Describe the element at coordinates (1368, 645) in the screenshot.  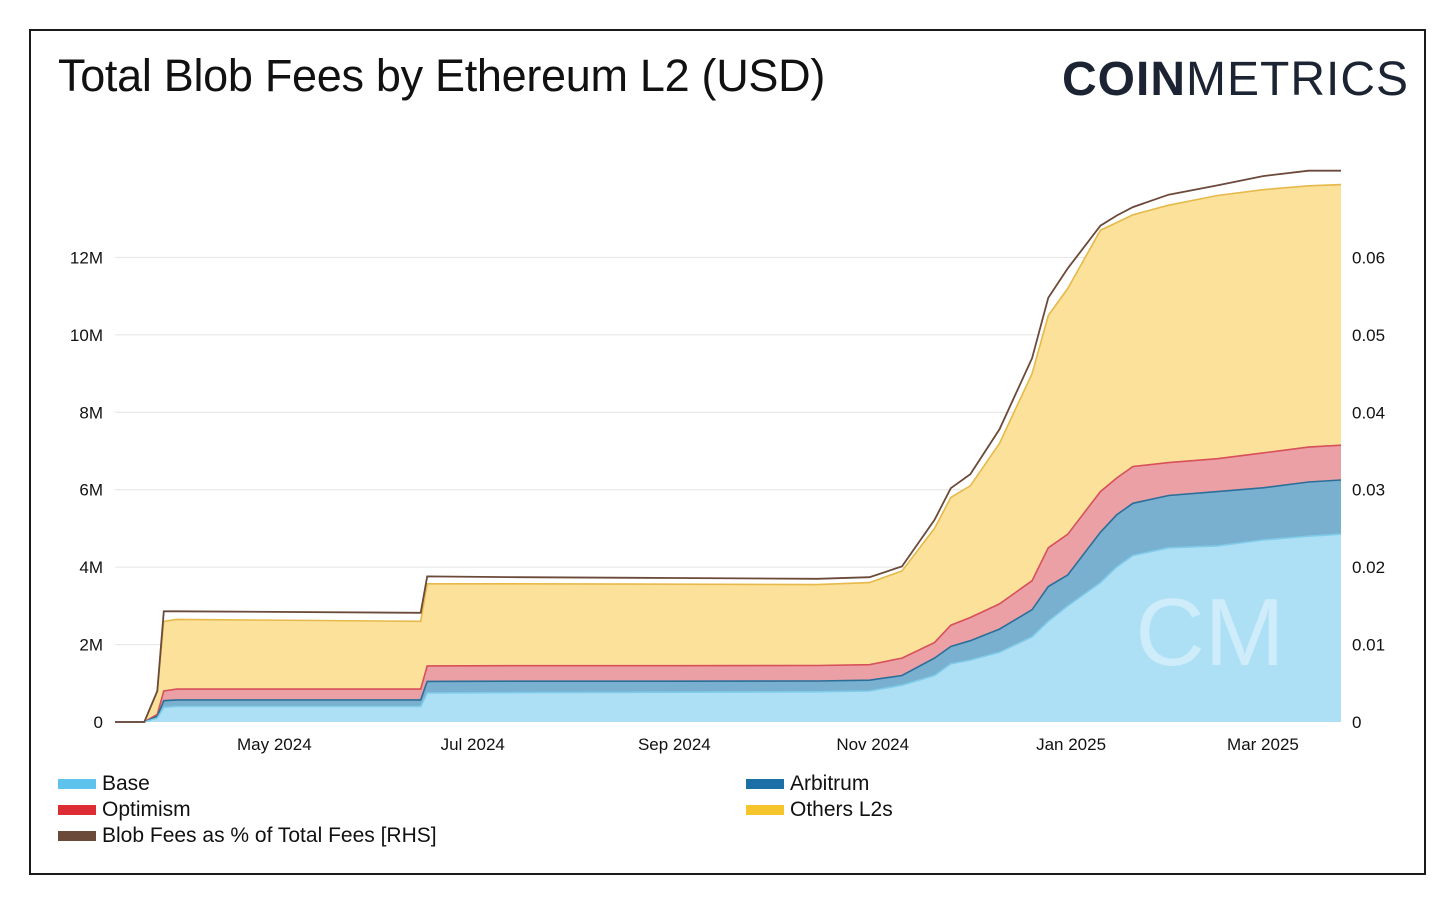
I see `y2-tick-label: 0.01` at that location.